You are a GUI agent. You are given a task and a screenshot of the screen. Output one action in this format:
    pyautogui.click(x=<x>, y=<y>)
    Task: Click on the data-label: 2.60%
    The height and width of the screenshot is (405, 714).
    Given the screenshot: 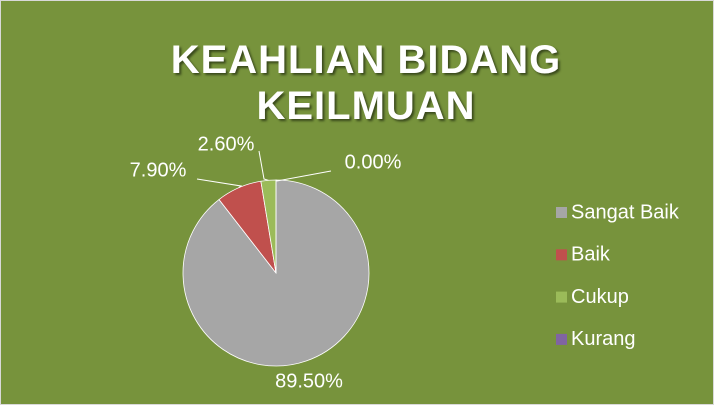 What is the action you would take?
    pyautogui.click(x=226, y=144)
    